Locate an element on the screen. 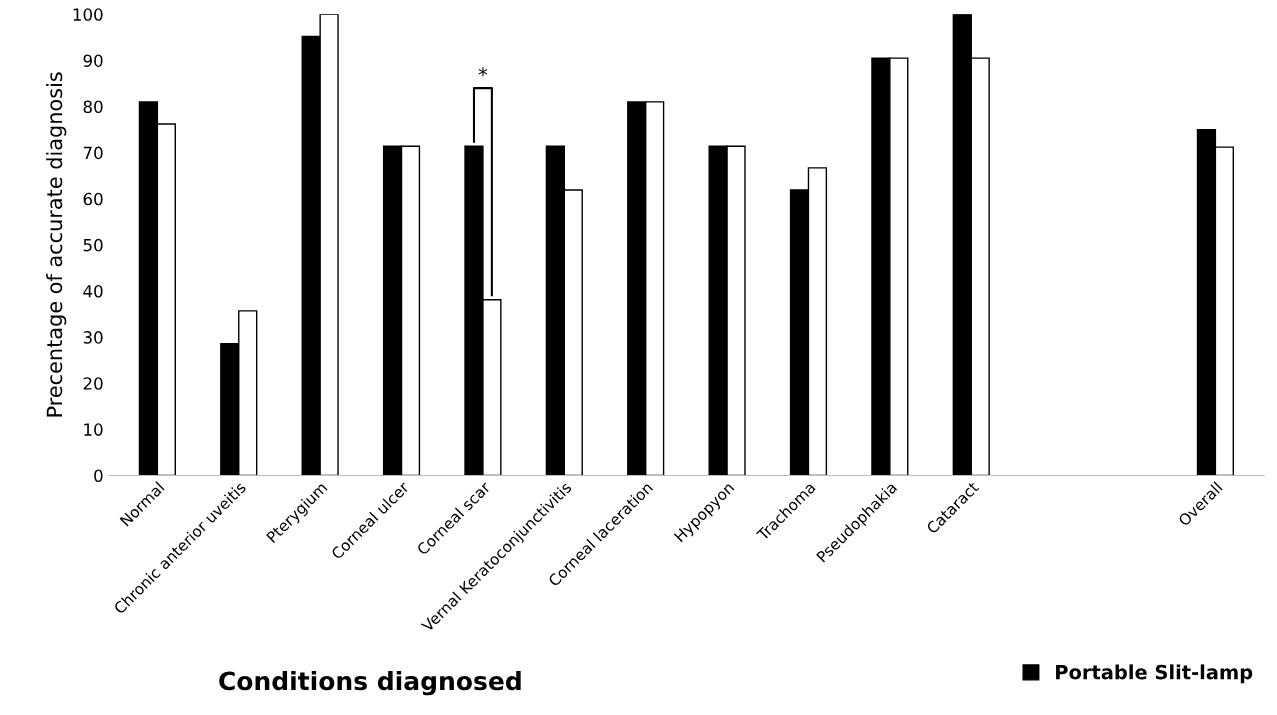 This screenshot has height=715, width=1277. y-tick-label: 60 is located at coordinates (93, 199).